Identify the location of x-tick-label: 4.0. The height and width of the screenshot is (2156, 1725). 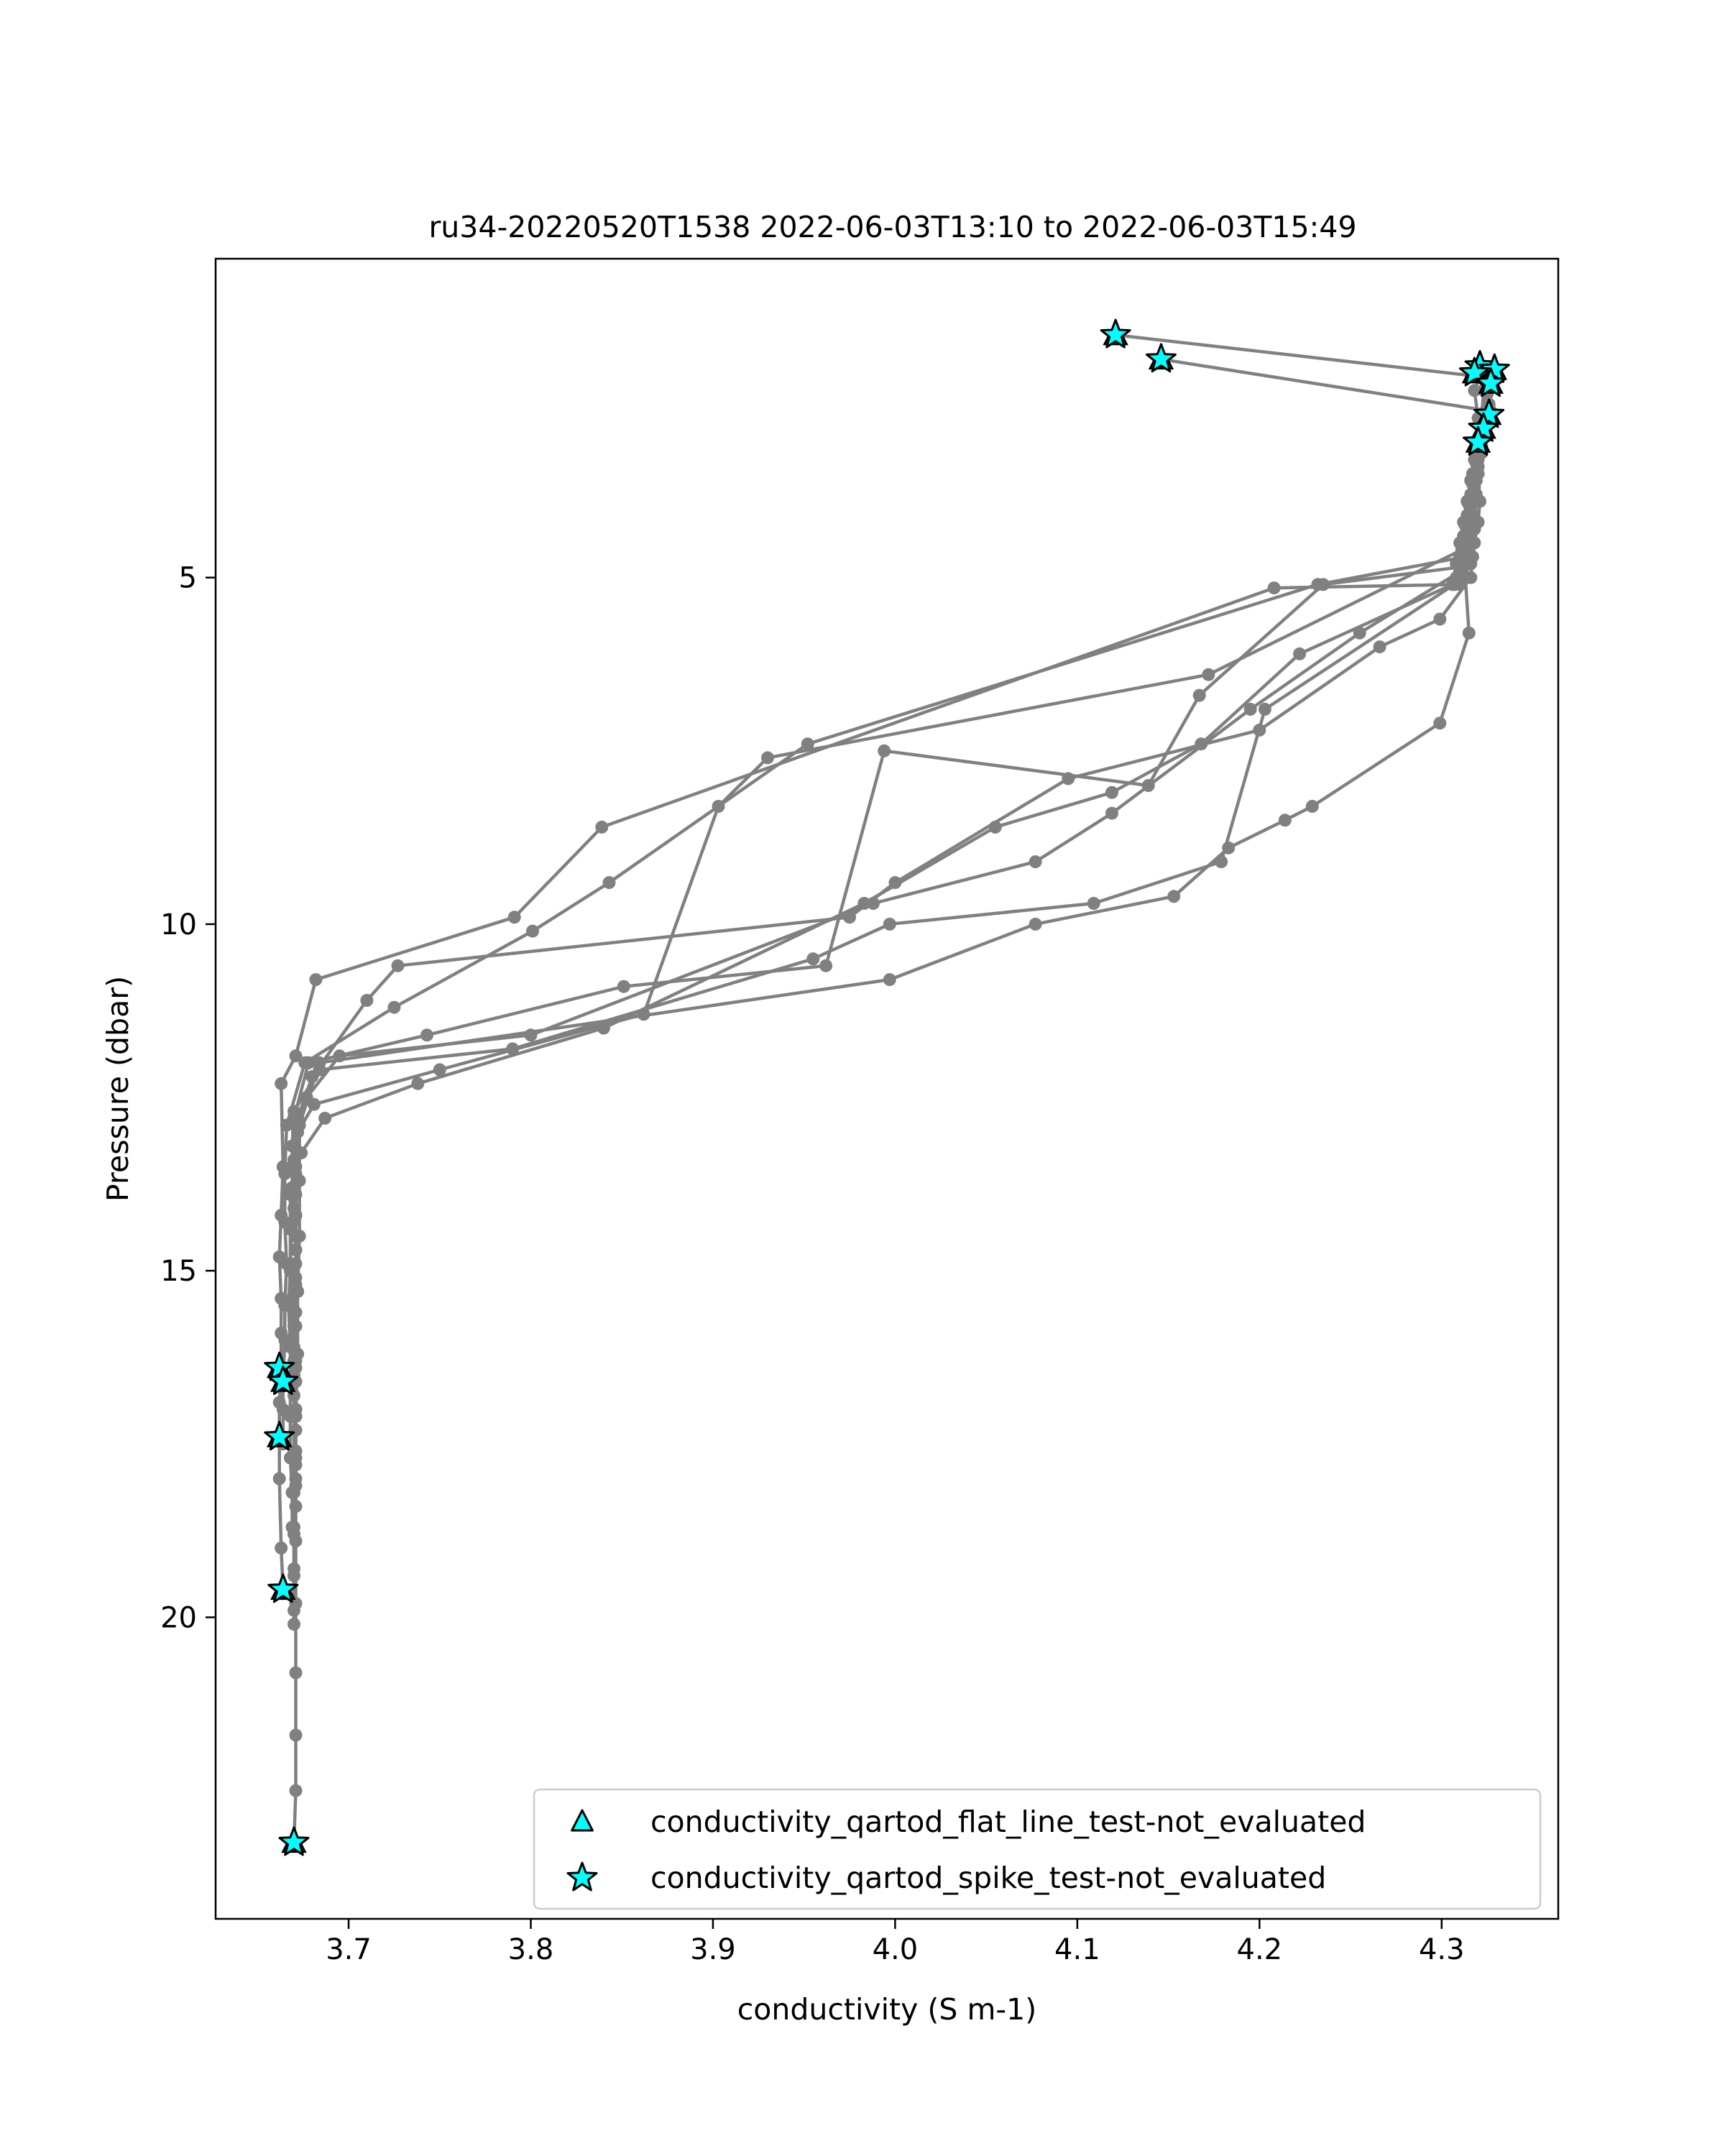
(896, 1950).